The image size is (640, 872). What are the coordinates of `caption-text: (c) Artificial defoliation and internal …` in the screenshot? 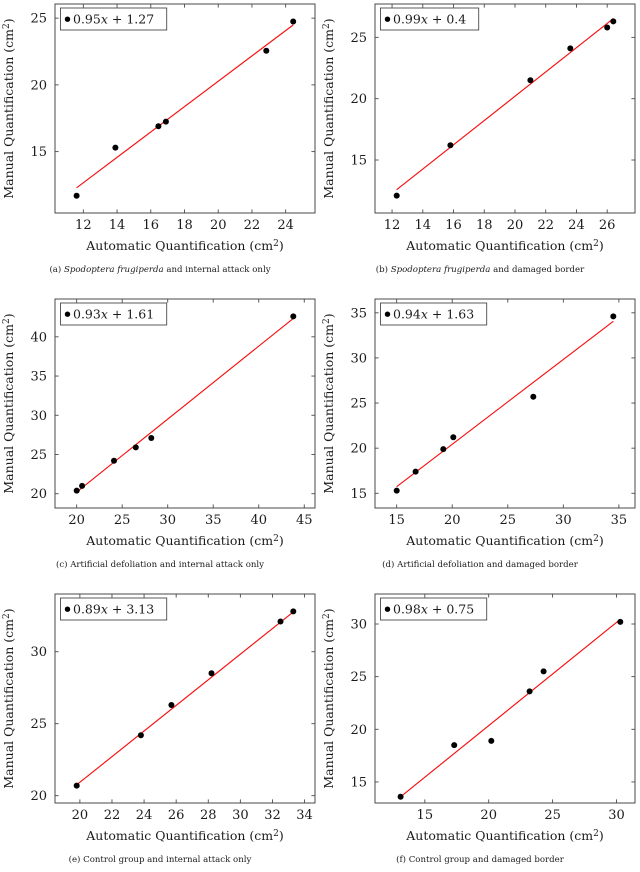 It's located at (160, 565).